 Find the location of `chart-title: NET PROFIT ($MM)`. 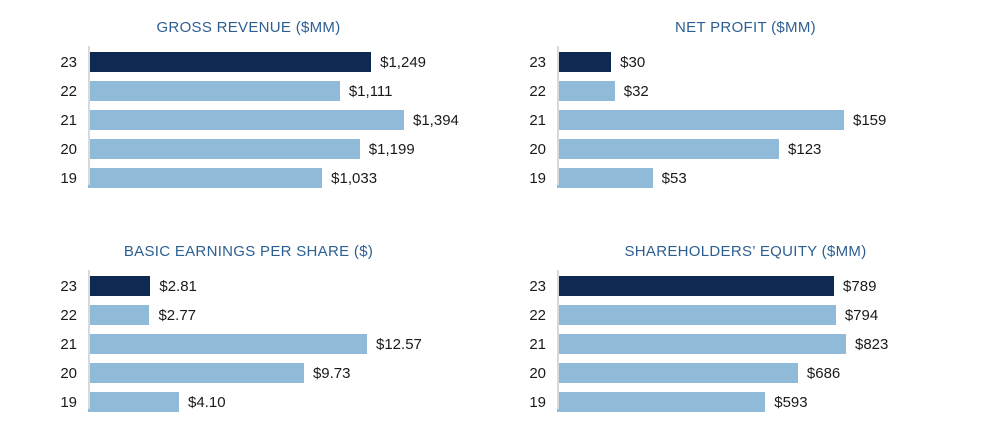

chart-title: NET PROFIT ($MM) is located at coordinates (745, 27).